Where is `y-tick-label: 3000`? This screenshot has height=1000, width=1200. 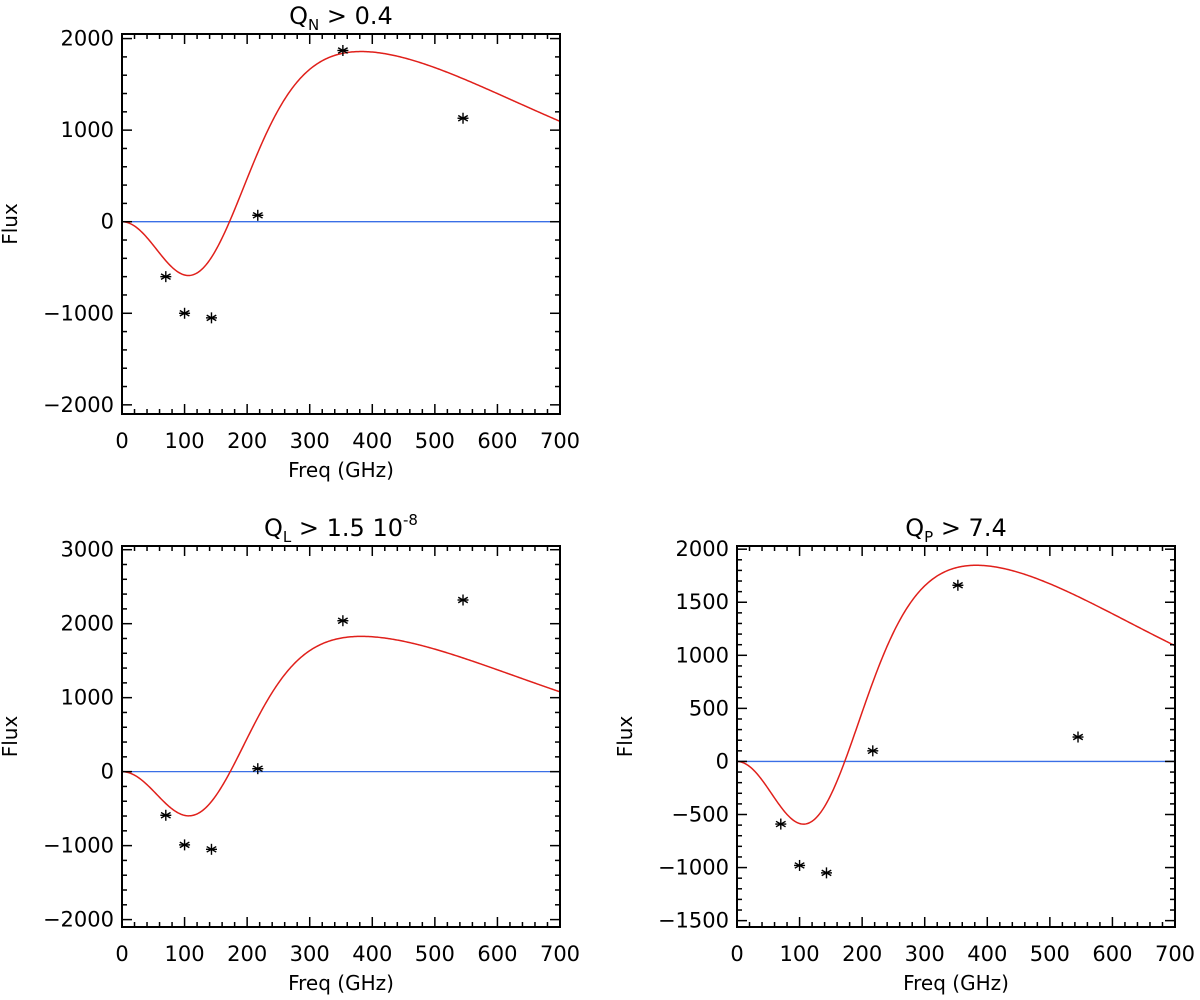
y-tick-label: 3000 is located at coordinates (87, 550).